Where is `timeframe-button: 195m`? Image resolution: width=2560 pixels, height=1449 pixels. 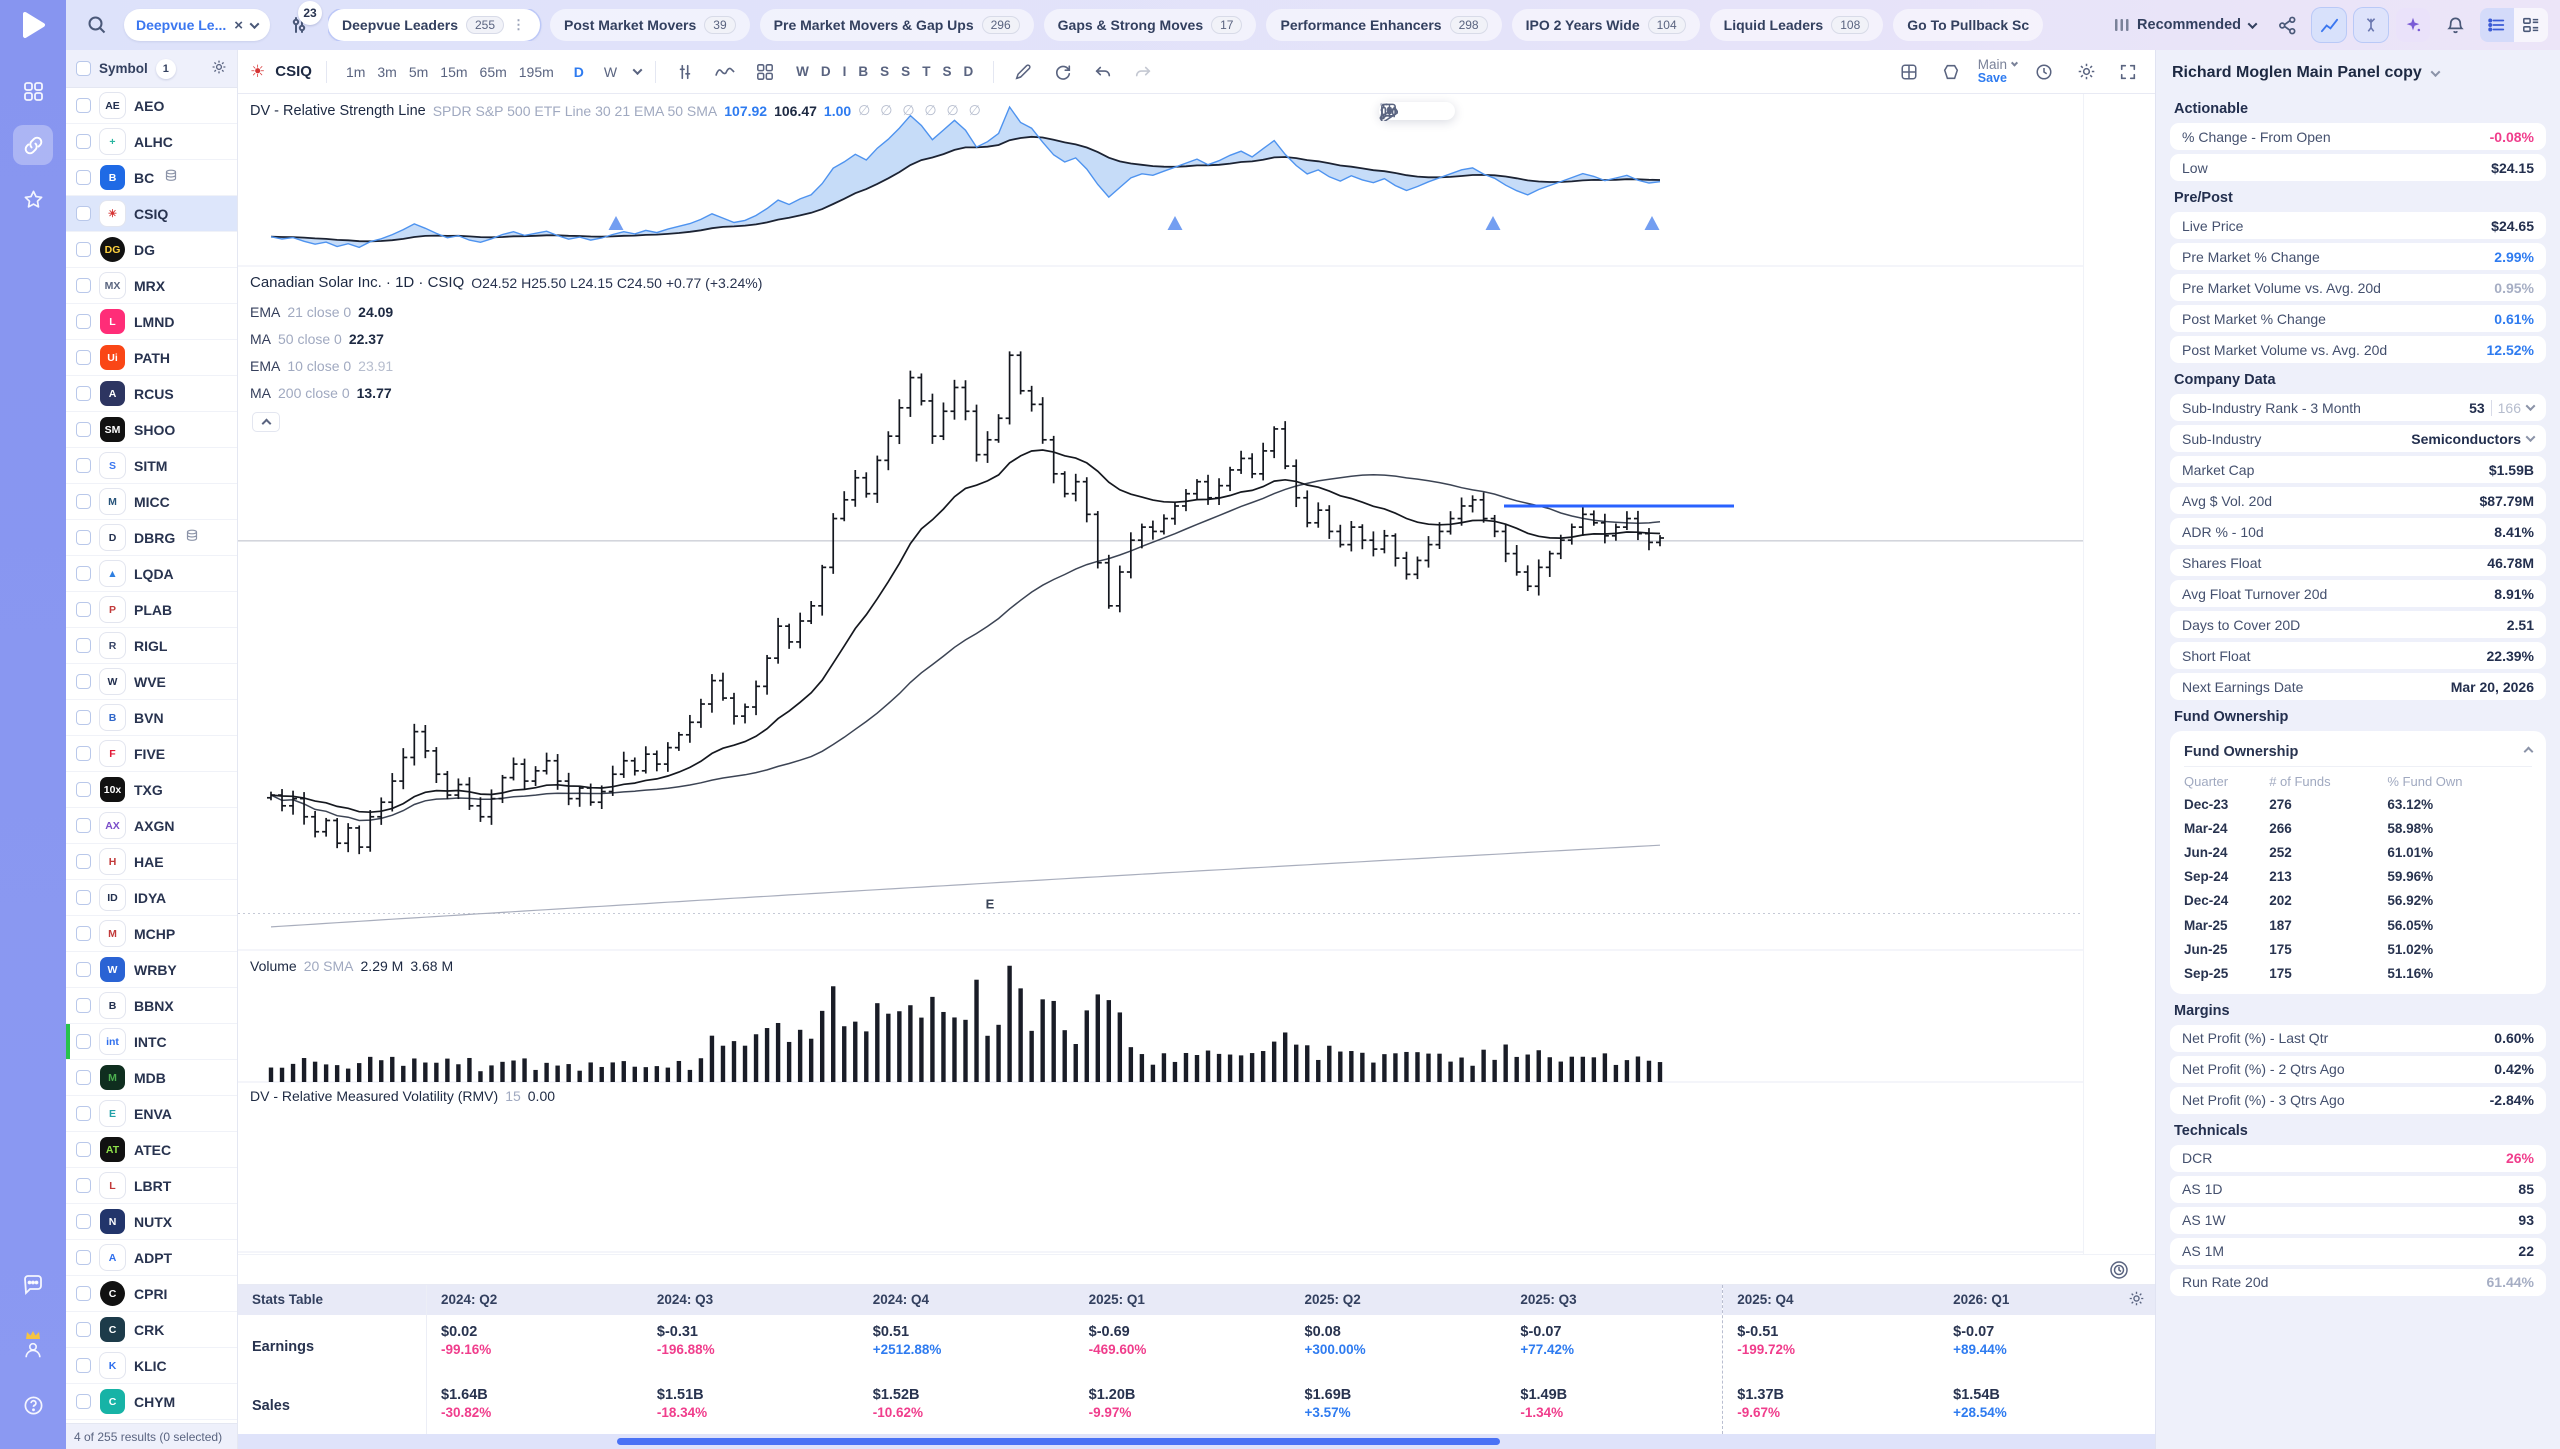 timeframe-button: 195m is located at coordinates (536, 71).